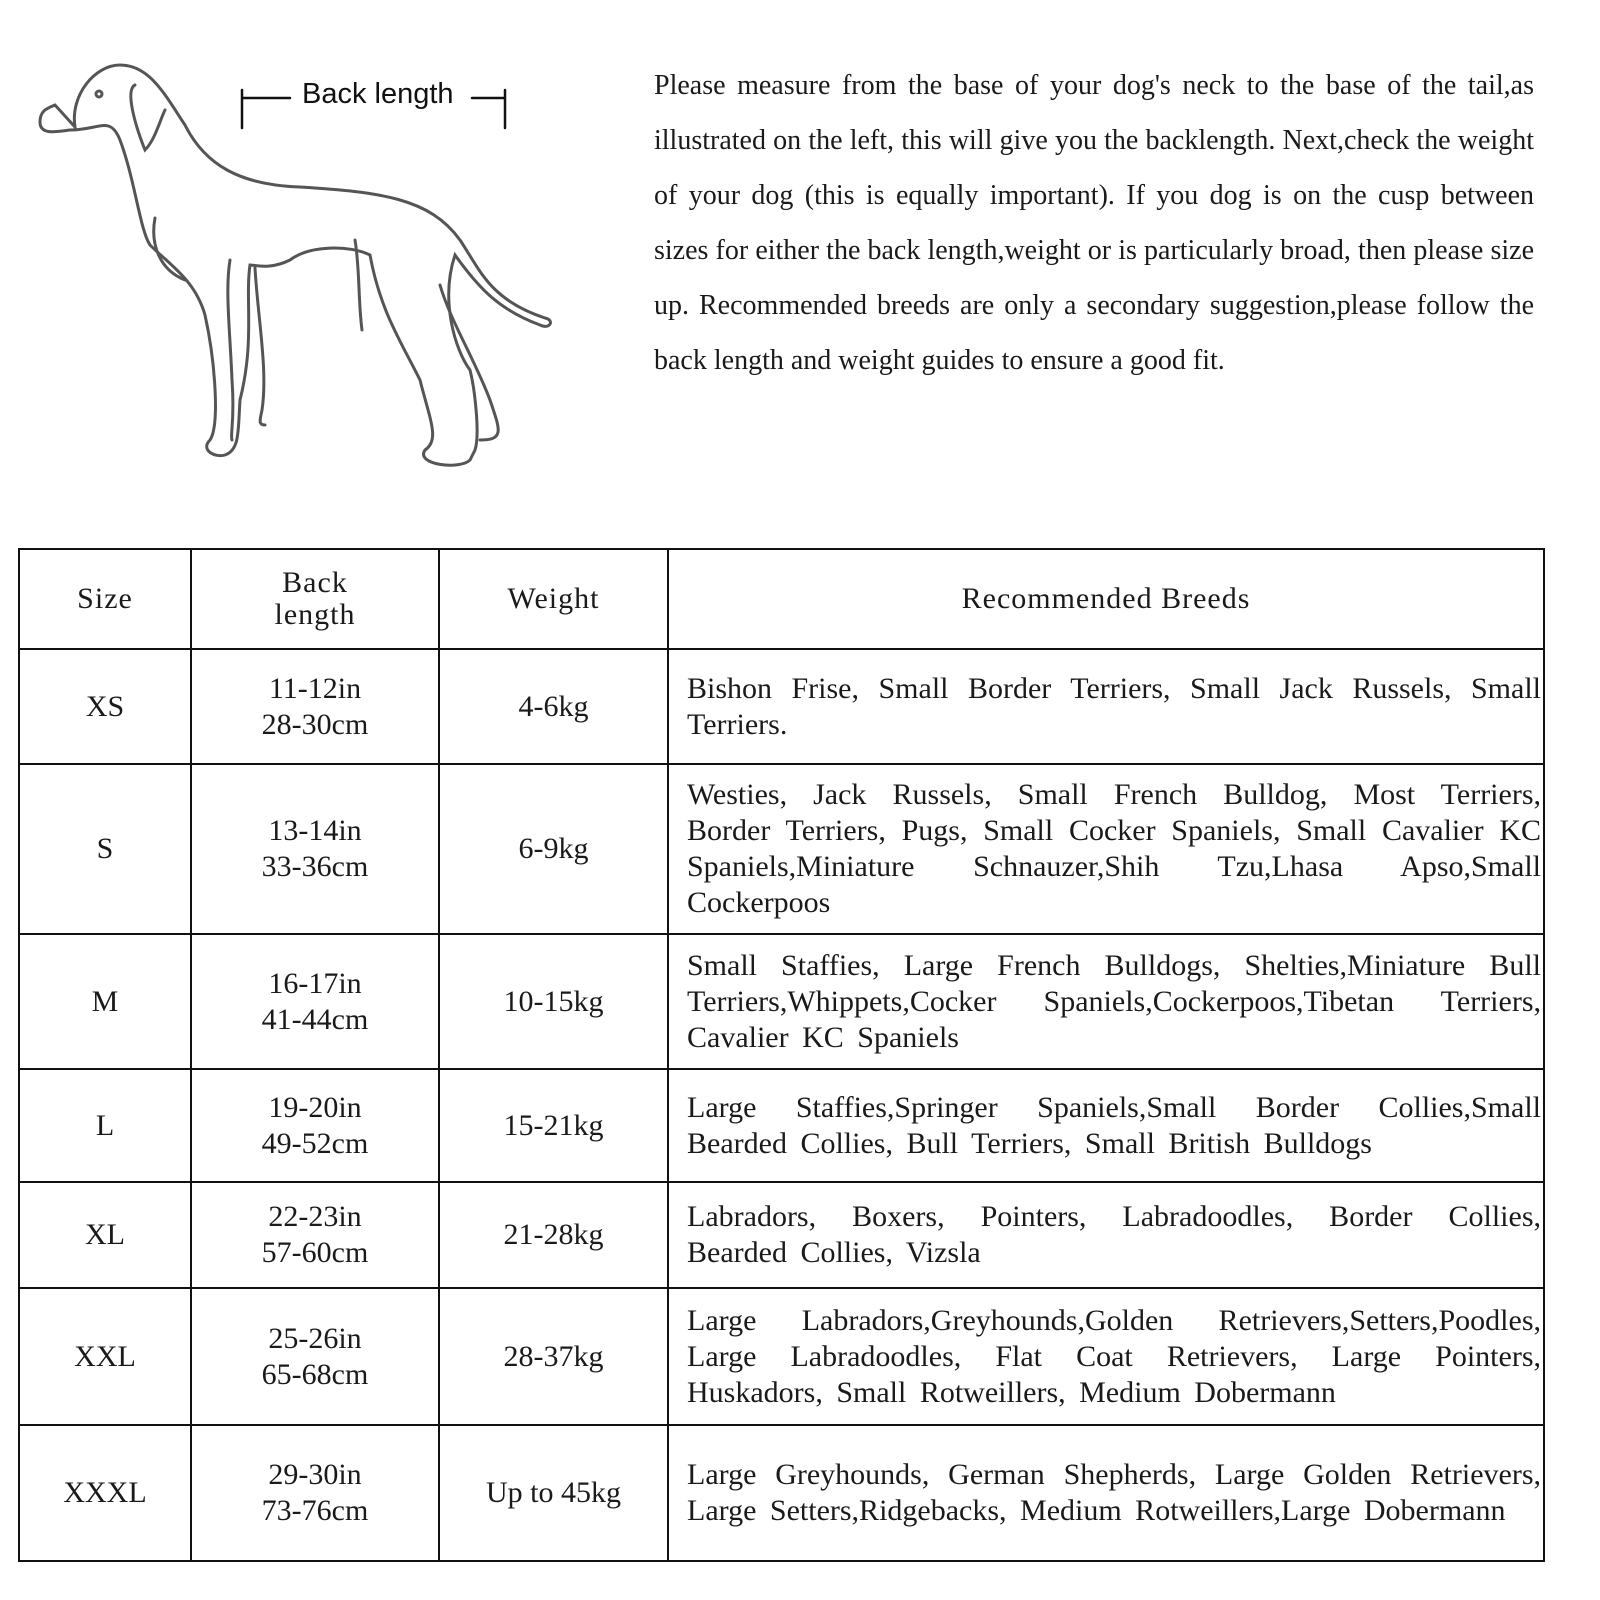  What do you see at coordinates (105, 1125) in the screenshot?
I see `size-cell: L` at bounding box center [105, 1125].